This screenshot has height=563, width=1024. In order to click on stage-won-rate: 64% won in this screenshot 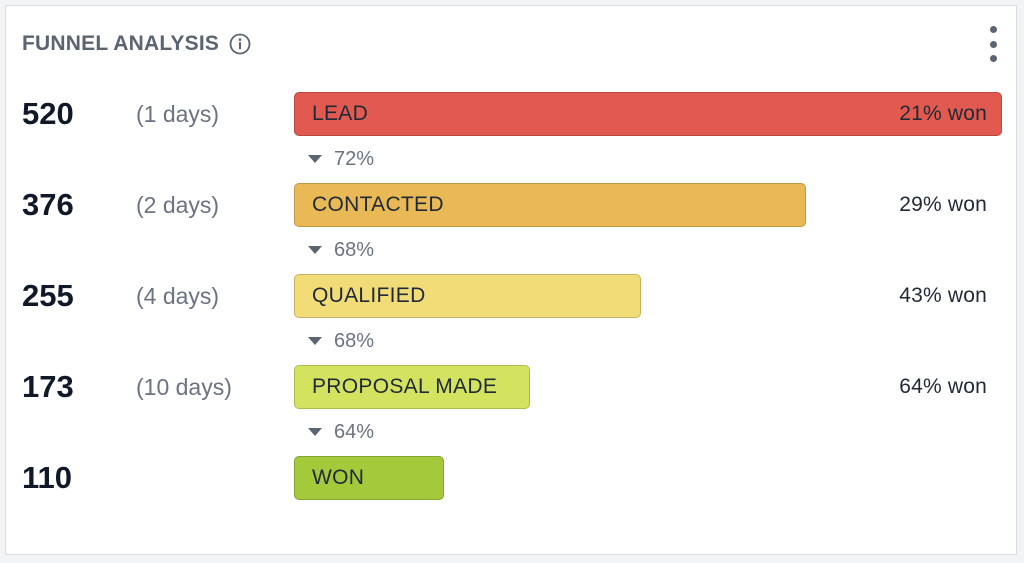, I will do `click(943, 386)`.